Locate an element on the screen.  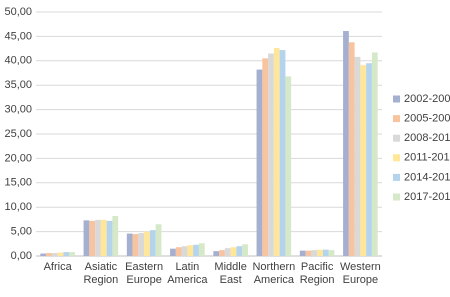
x-tick-label: Western Europe is located at coordinates (360, 273).